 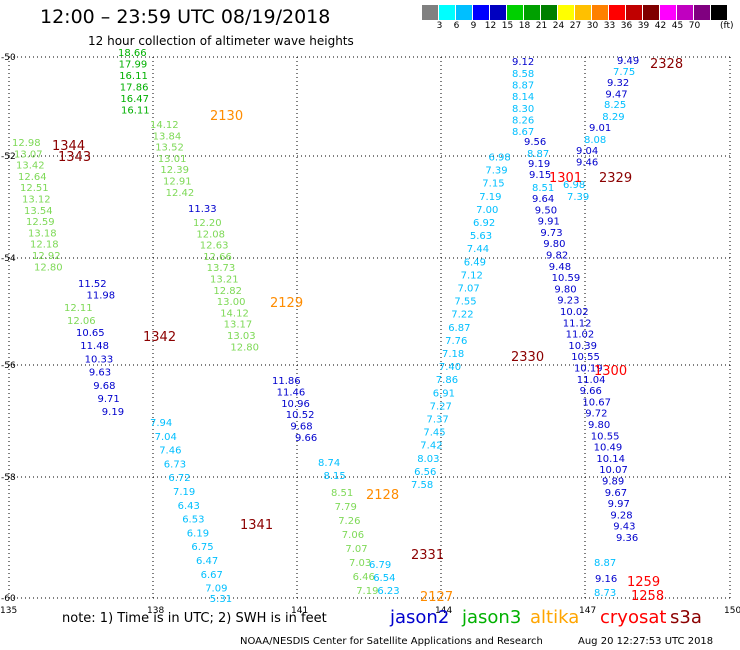 What do you see at coordinates (610, 459) in the screenshot?
I see `wave-height-value: 10.14` at bounding box center [610, 459].